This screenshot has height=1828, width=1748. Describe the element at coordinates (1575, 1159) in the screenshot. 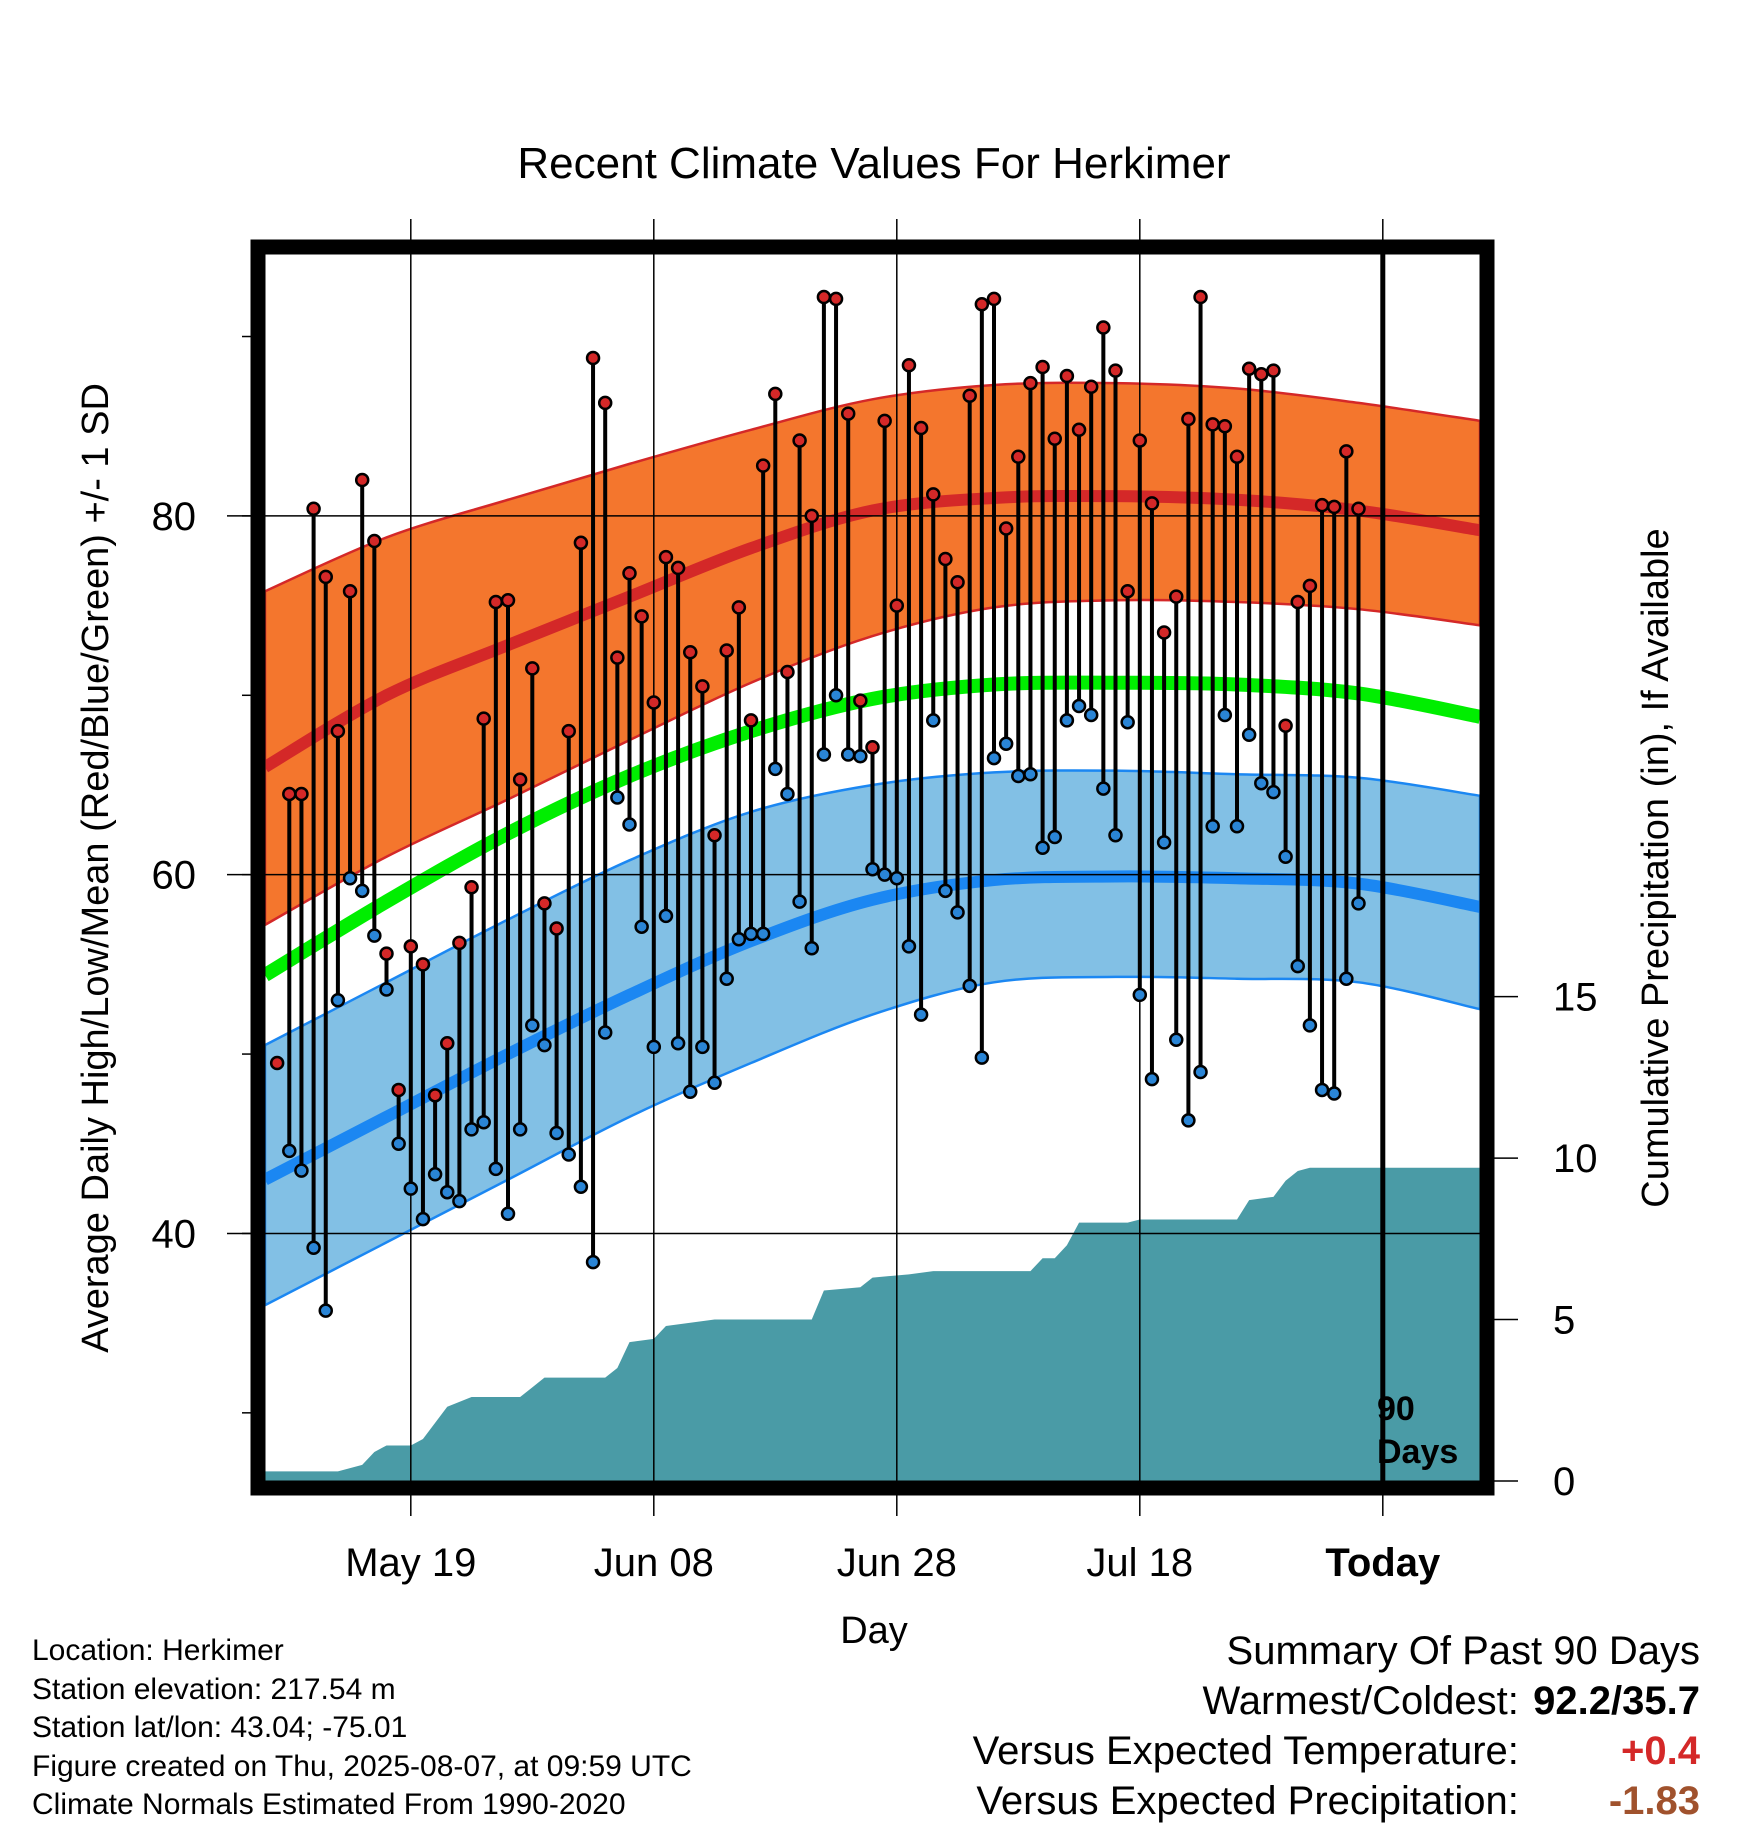

I see `y2-tick-label: 10` at that location.